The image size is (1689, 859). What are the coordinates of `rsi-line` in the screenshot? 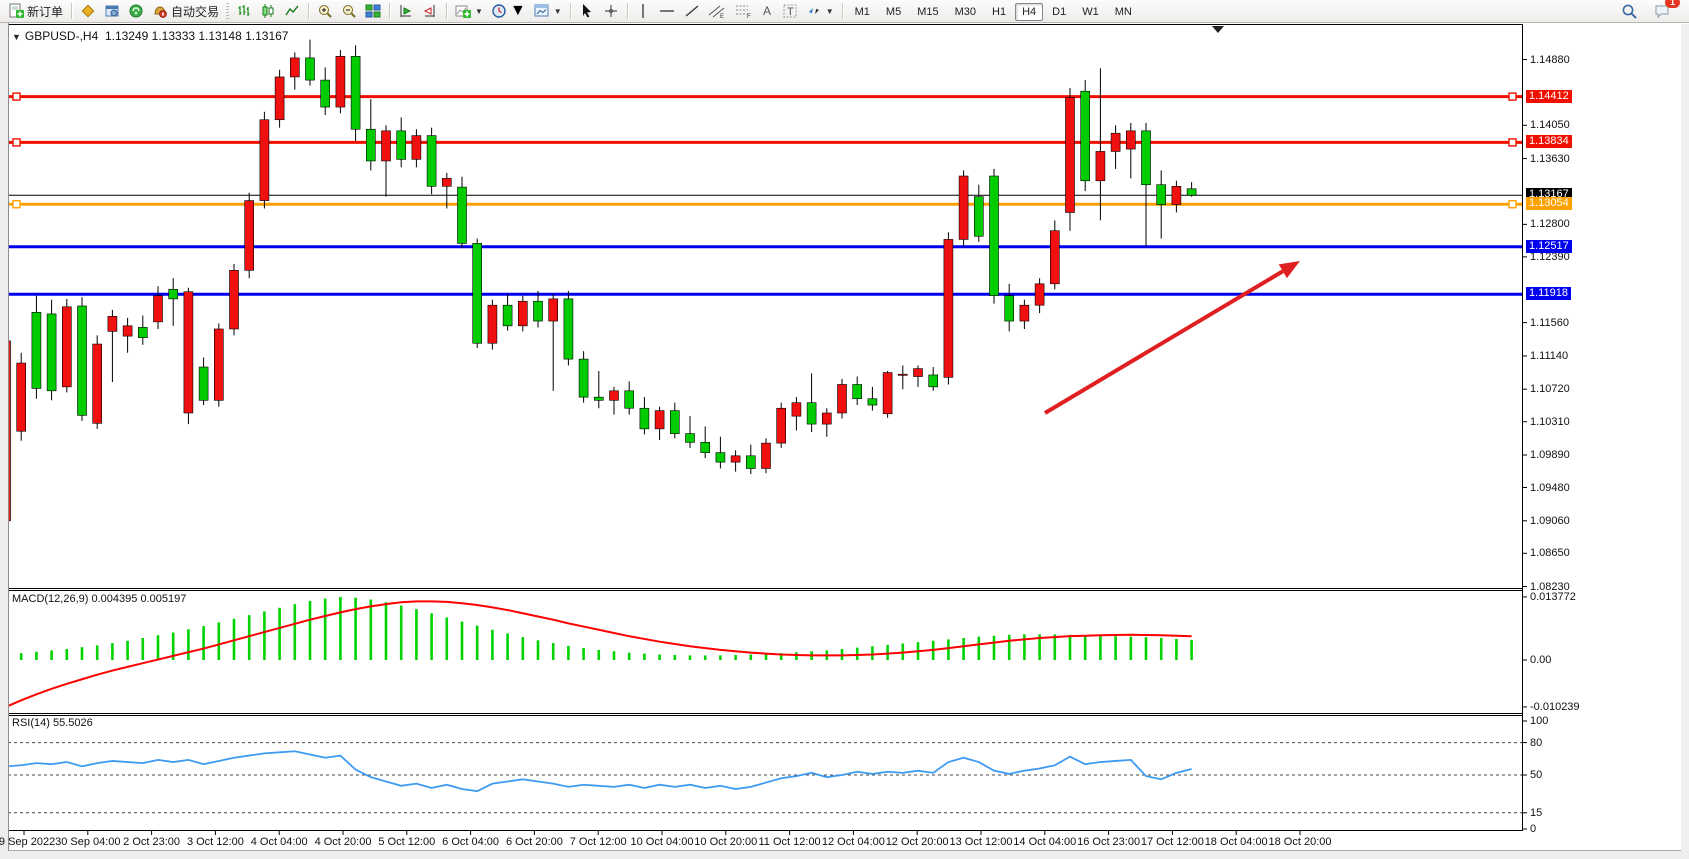 It's located at (600, 771).